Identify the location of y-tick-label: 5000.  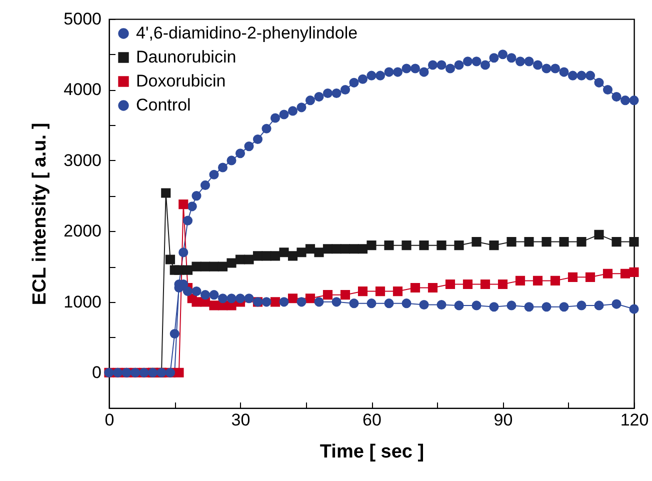
(83, 19).